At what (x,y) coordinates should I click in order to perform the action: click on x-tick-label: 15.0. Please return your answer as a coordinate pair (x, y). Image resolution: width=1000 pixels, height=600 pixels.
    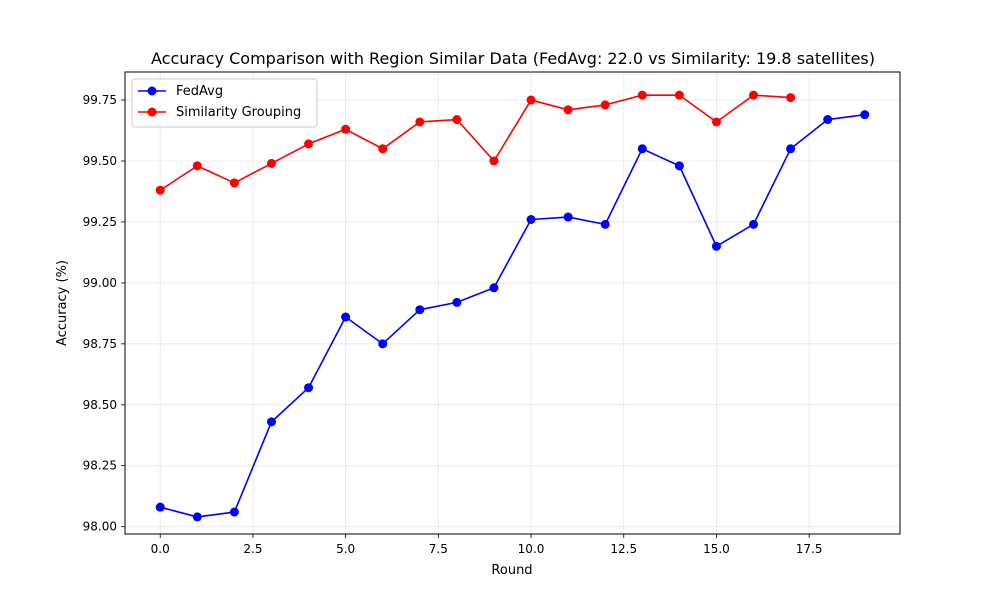
    Looking at the image, I should click on (716, 549).